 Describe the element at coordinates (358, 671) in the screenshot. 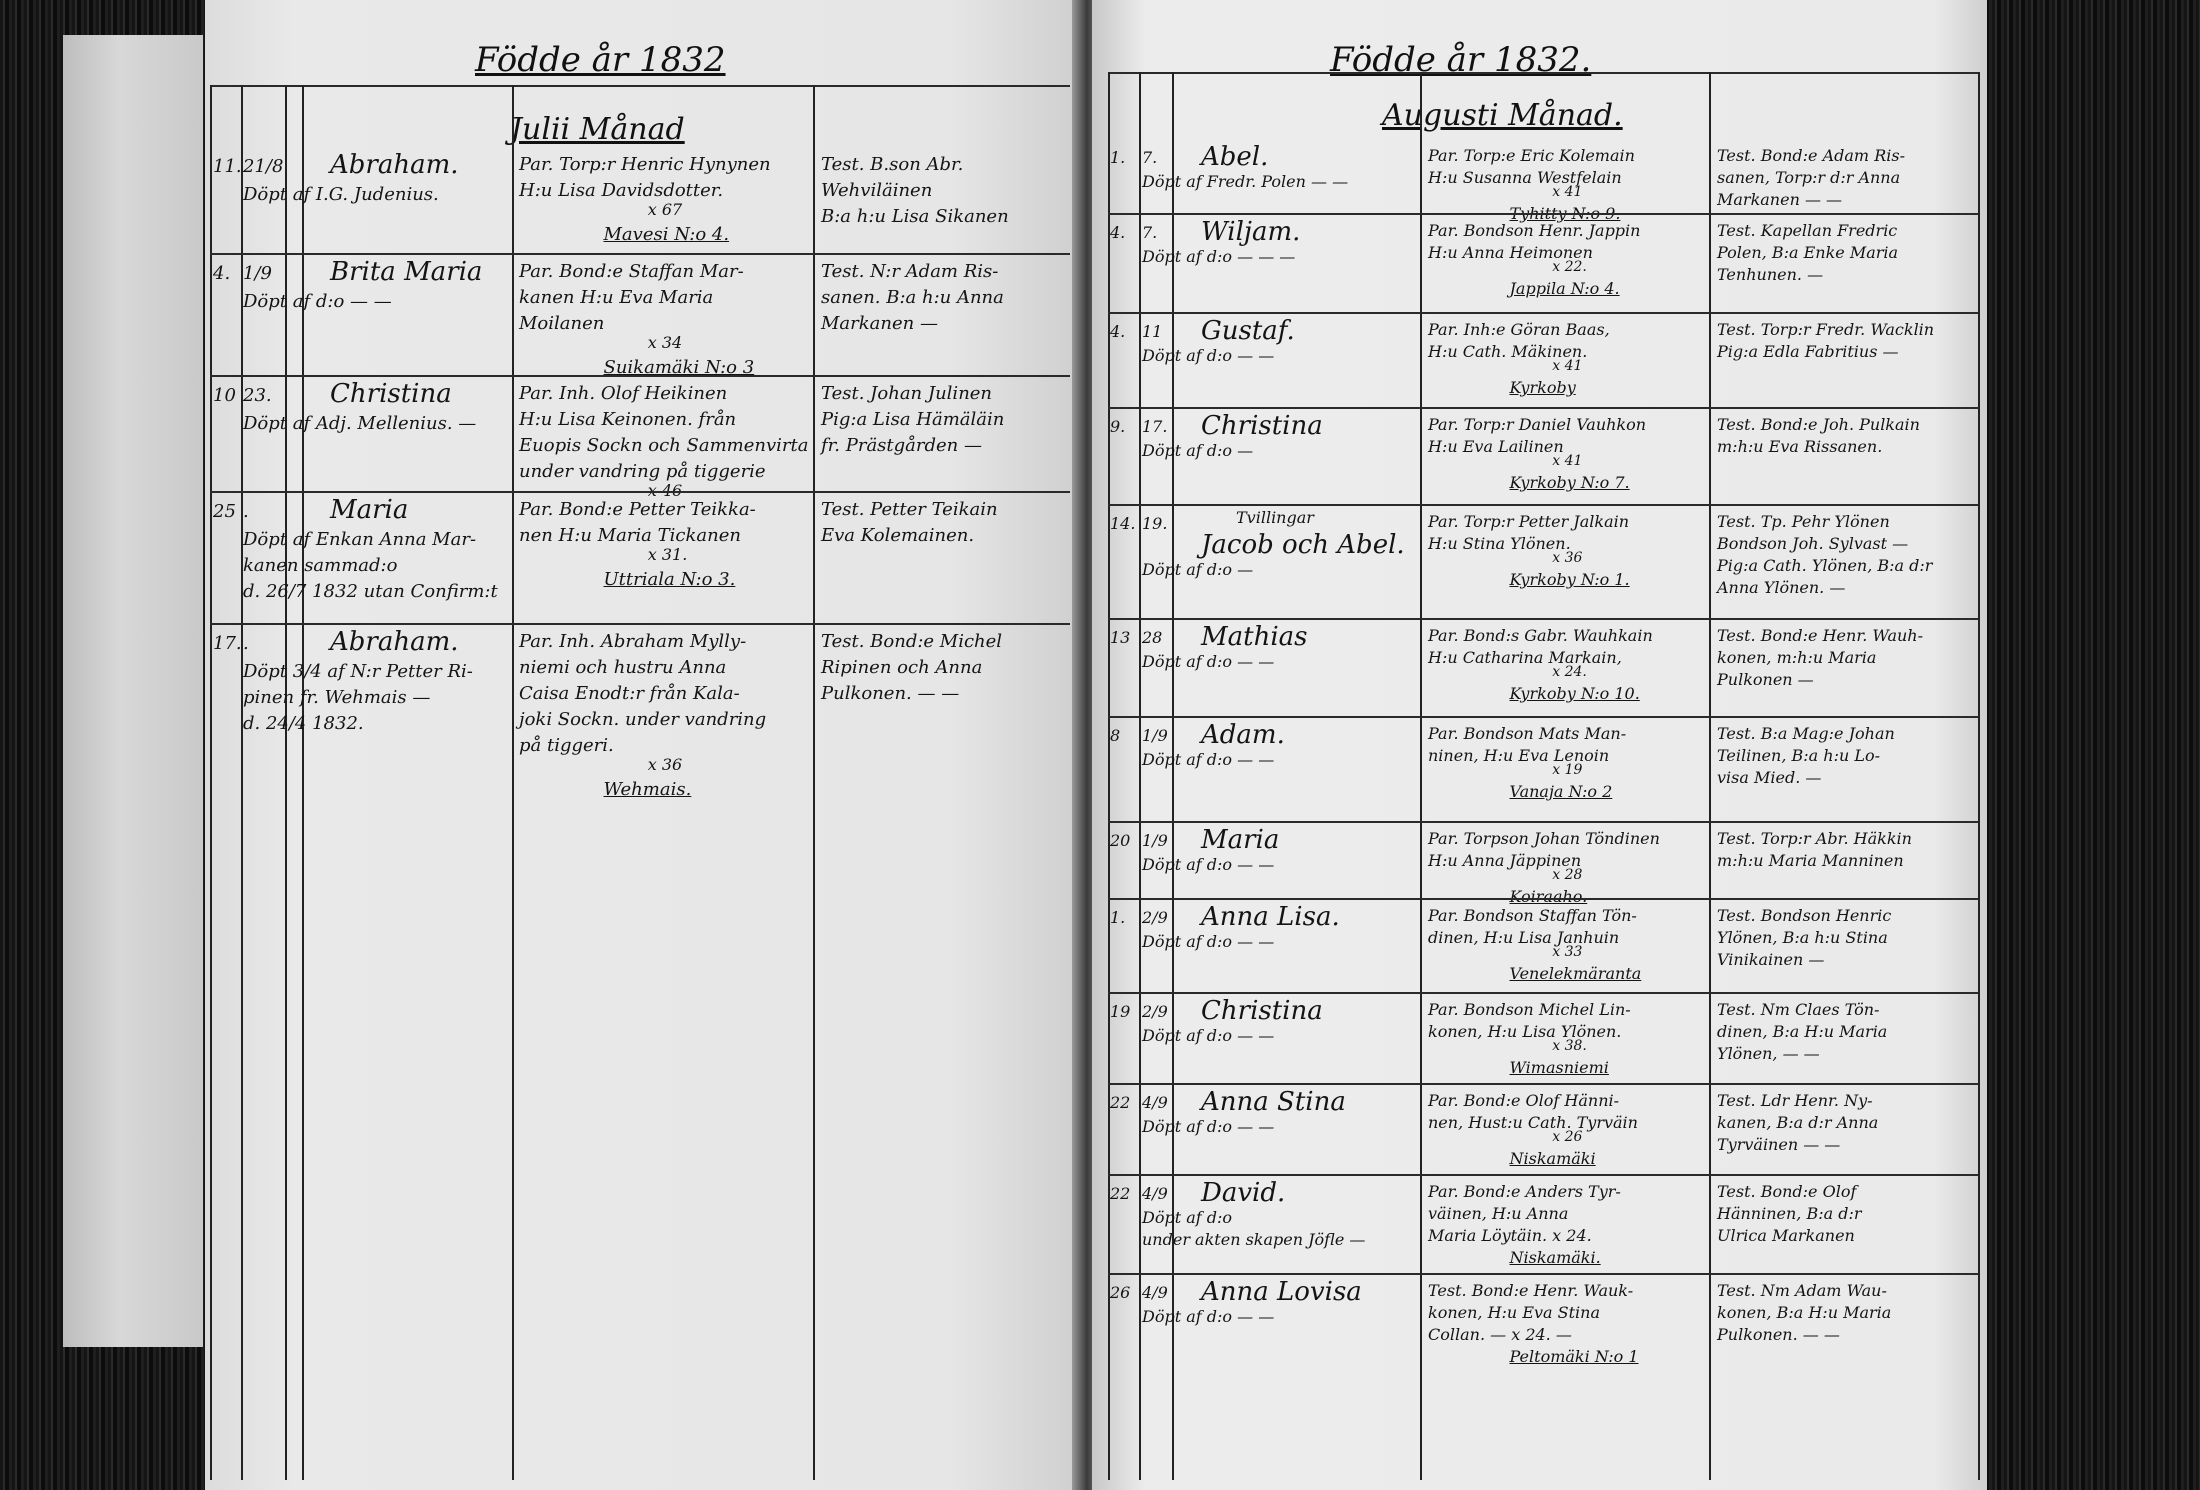

I see `baptism-note: Döpt 3/4 af N:r Petter Ri-` at that location.